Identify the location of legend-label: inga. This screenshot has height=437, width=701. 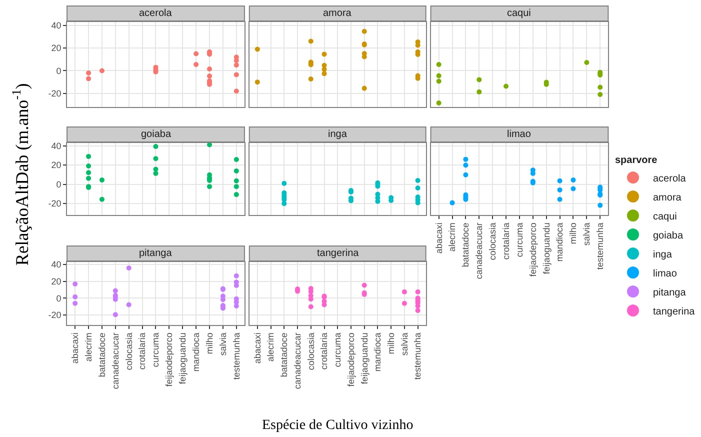
(662, 254).